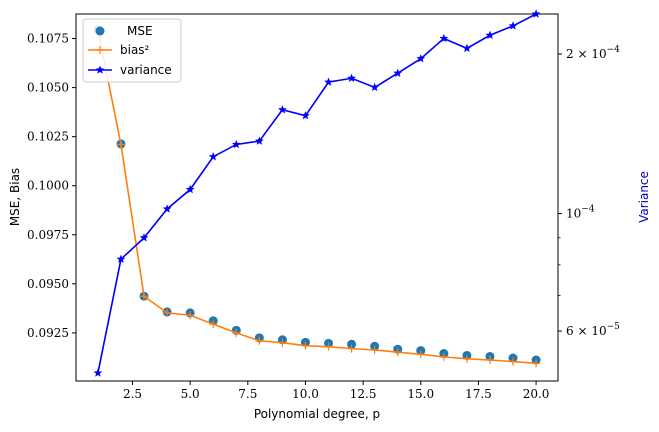 This screenshot has height=432, width=659. What do you see at coordinates (140, 31) in the screenshot?
I see `legend-mse-label: MSE` at bounding box center [140, 31].